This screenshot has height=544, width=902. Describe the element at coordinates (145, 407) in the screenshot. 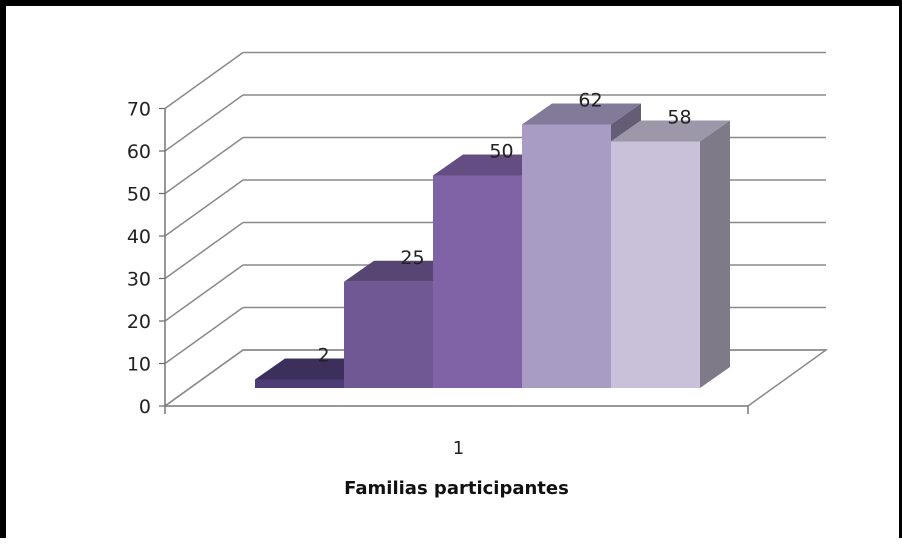

I see `y-tick-label: 0` at that location.